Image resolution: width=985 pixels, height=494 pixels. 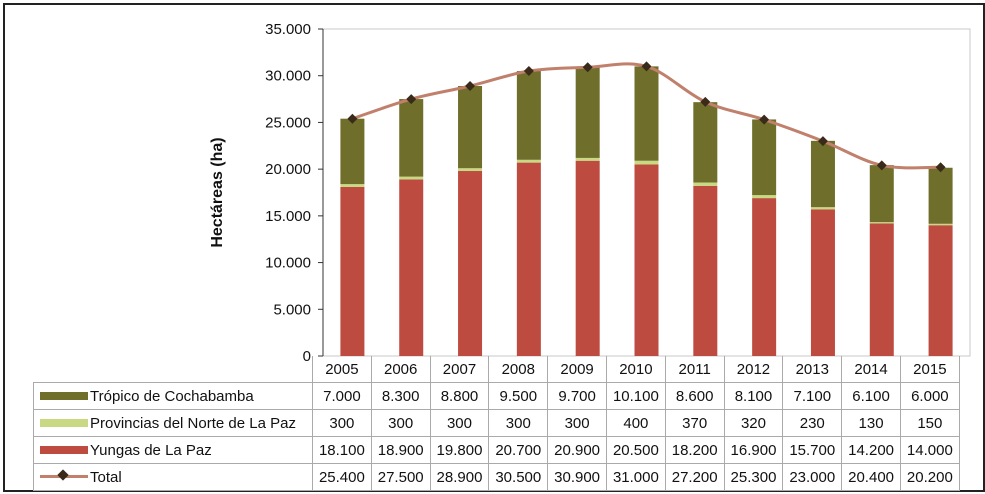 I want to click on table-cell: 27.500, so click(x=400, y=477).